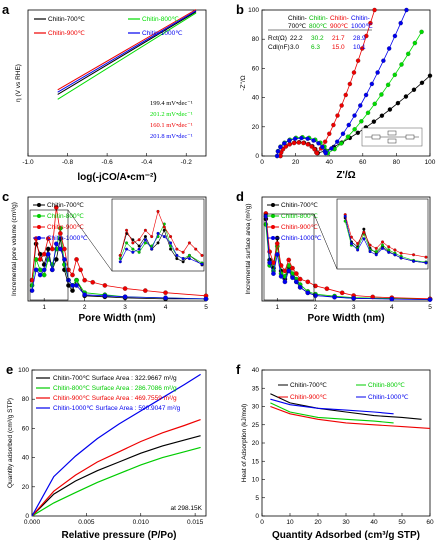 This screenshot has width=438, height=550. What do you see at coordinates (300, 205) in the screenshot?
I see `legend-label: Chitin-700℃` at bounding box center [300, 205].